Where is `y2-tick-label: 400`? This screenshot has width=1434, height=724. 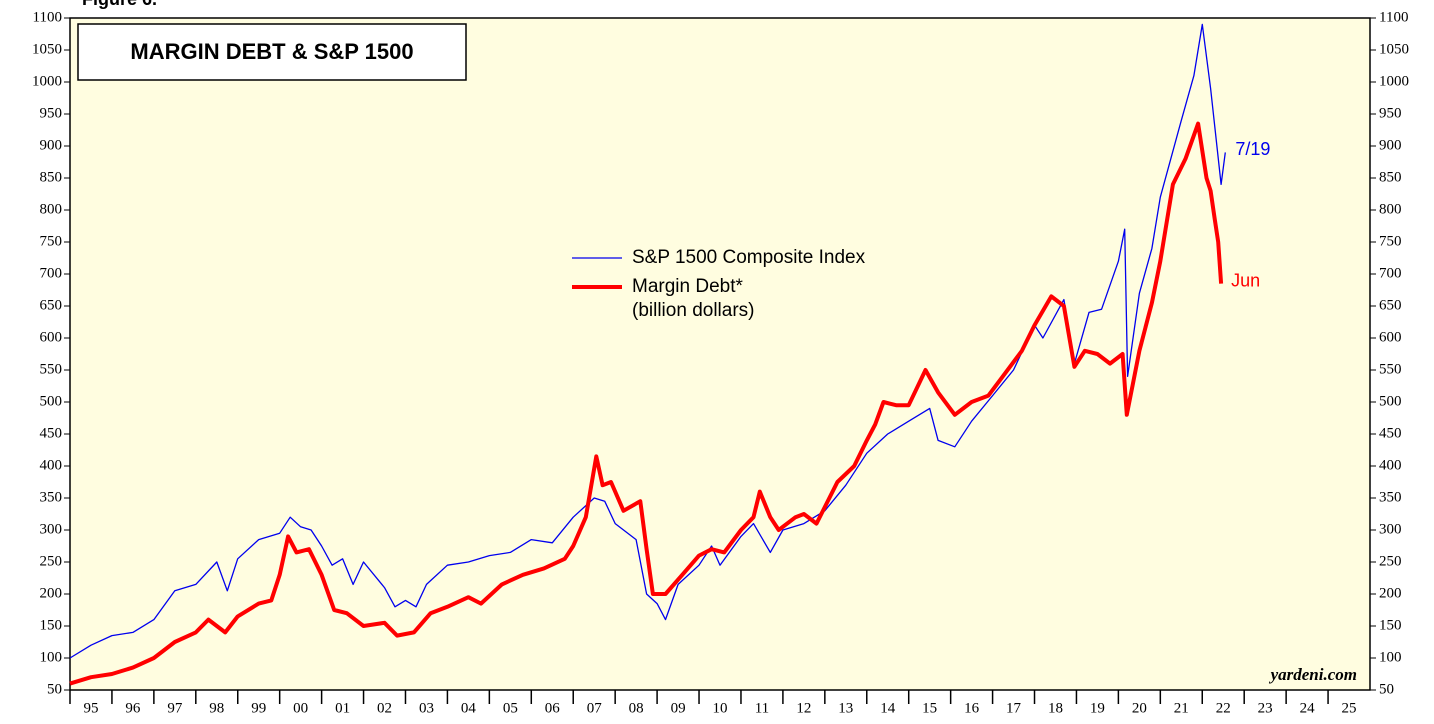 y2-tick-label: 400 is located at coordinates (1390, 465).